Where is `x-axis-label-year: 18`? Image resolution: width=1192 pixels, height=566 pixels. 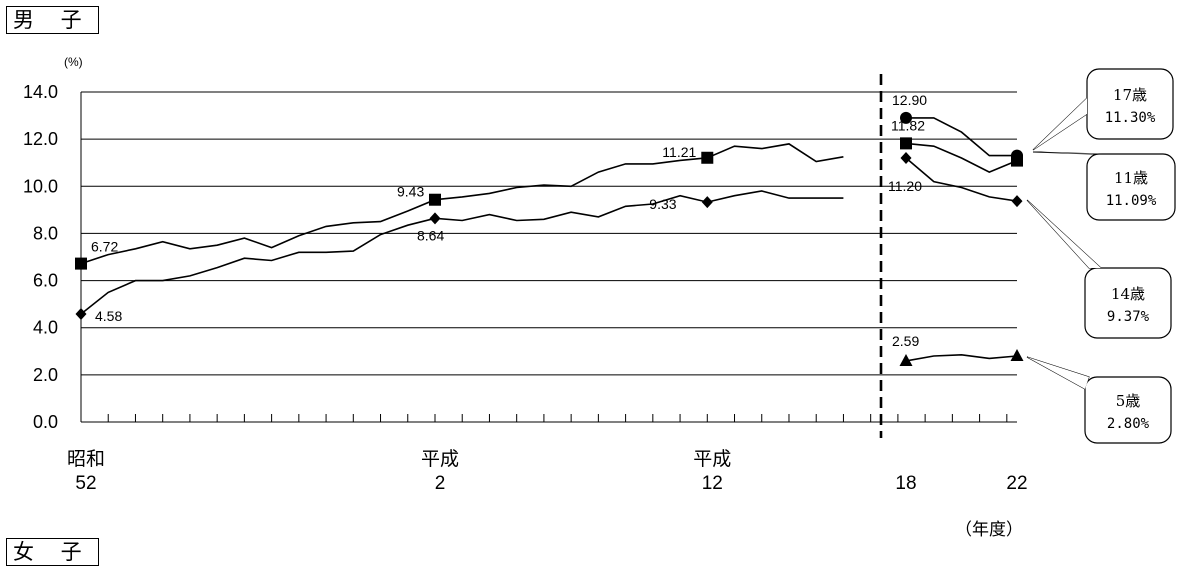 x-axis-label-year: 18 is located at coordinates (905, 483).